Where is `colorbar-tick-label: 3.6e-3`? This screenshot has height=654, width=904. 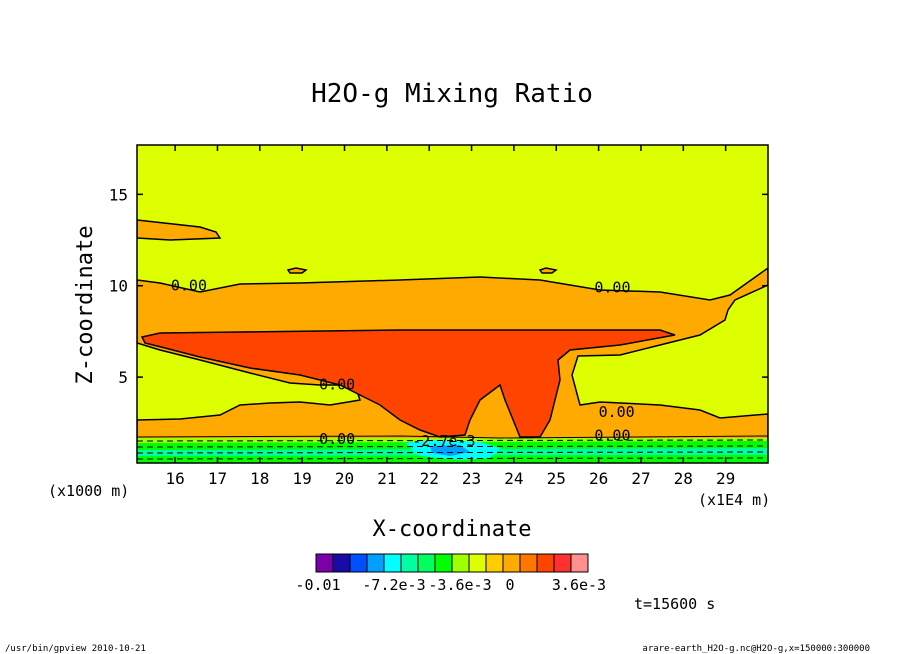 colorbar-tick-label: 3.6e-3 is located at coordinates (579, 585).